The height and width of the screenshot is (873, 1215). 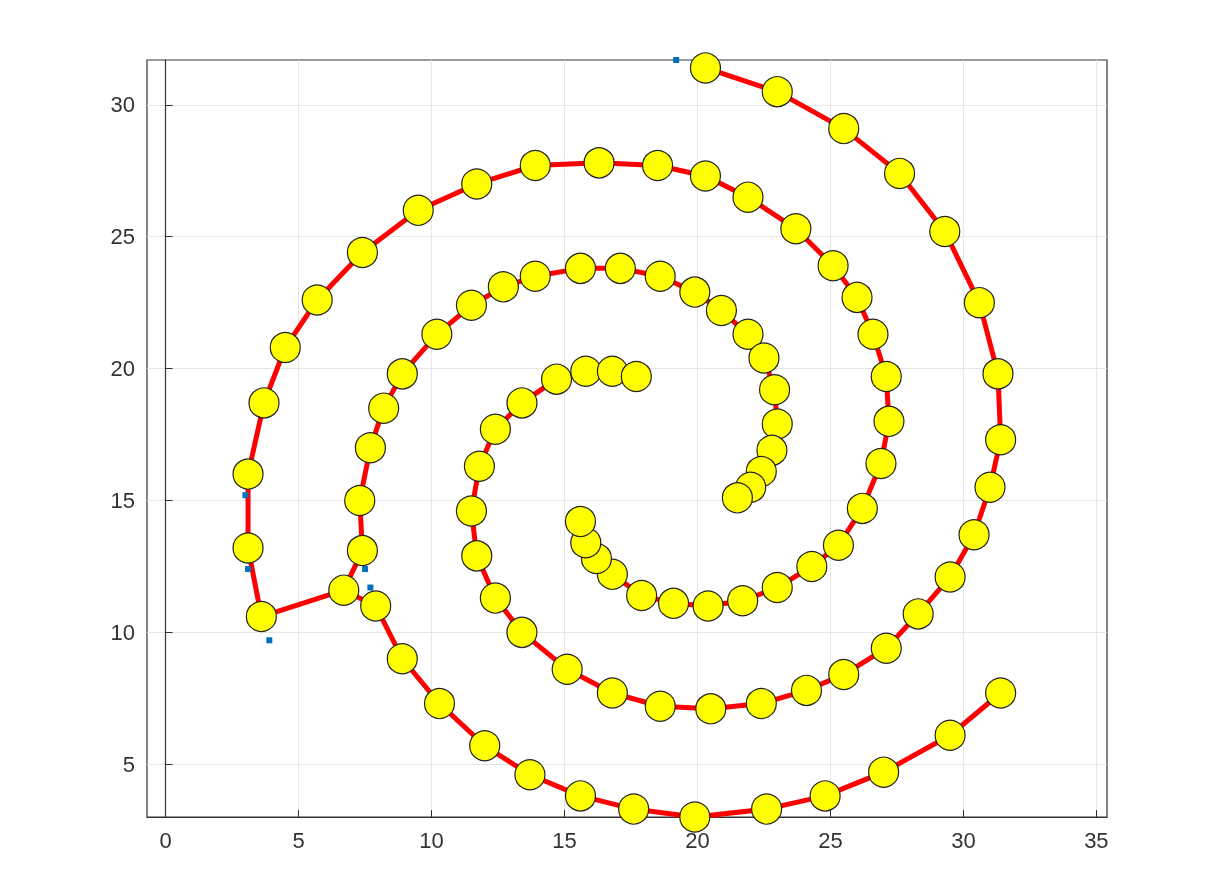 I want to click on x-tick-label: 15, so click(x=564, y=840).